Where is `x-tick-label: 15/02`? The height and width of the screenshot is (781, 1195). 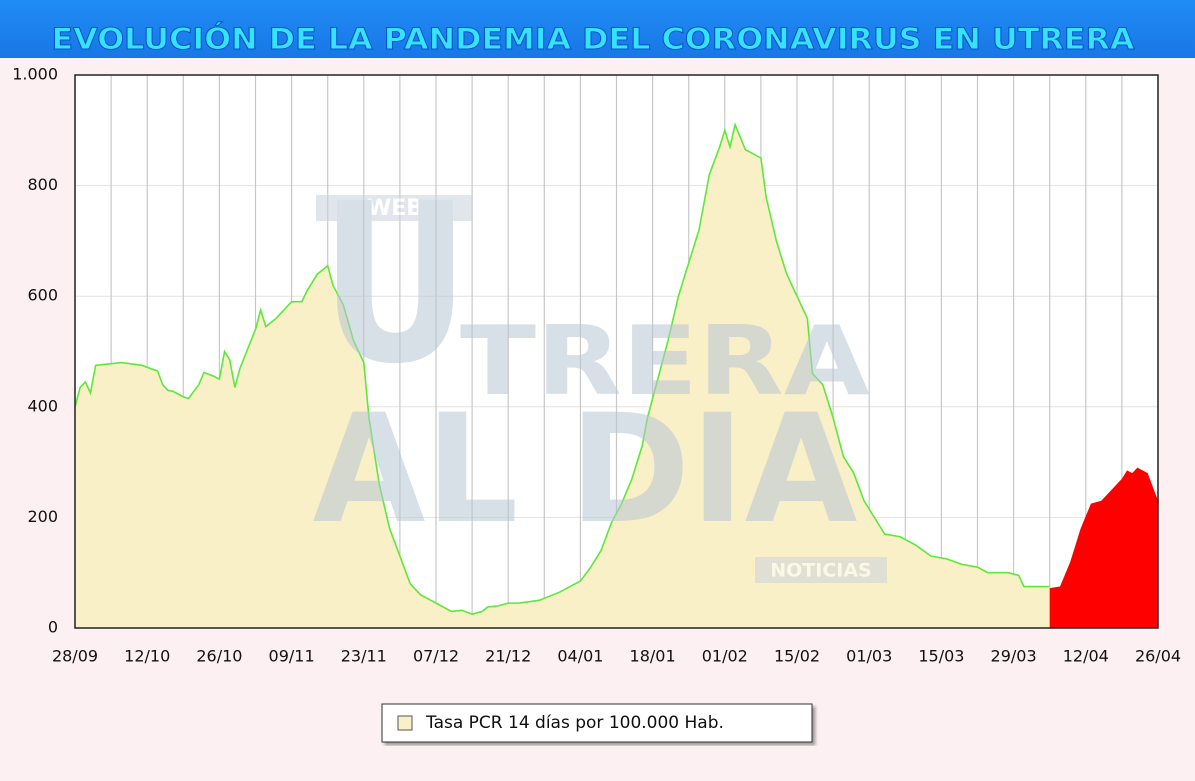
x-tick-label: 15/02 is located at coordinates (797, 656).